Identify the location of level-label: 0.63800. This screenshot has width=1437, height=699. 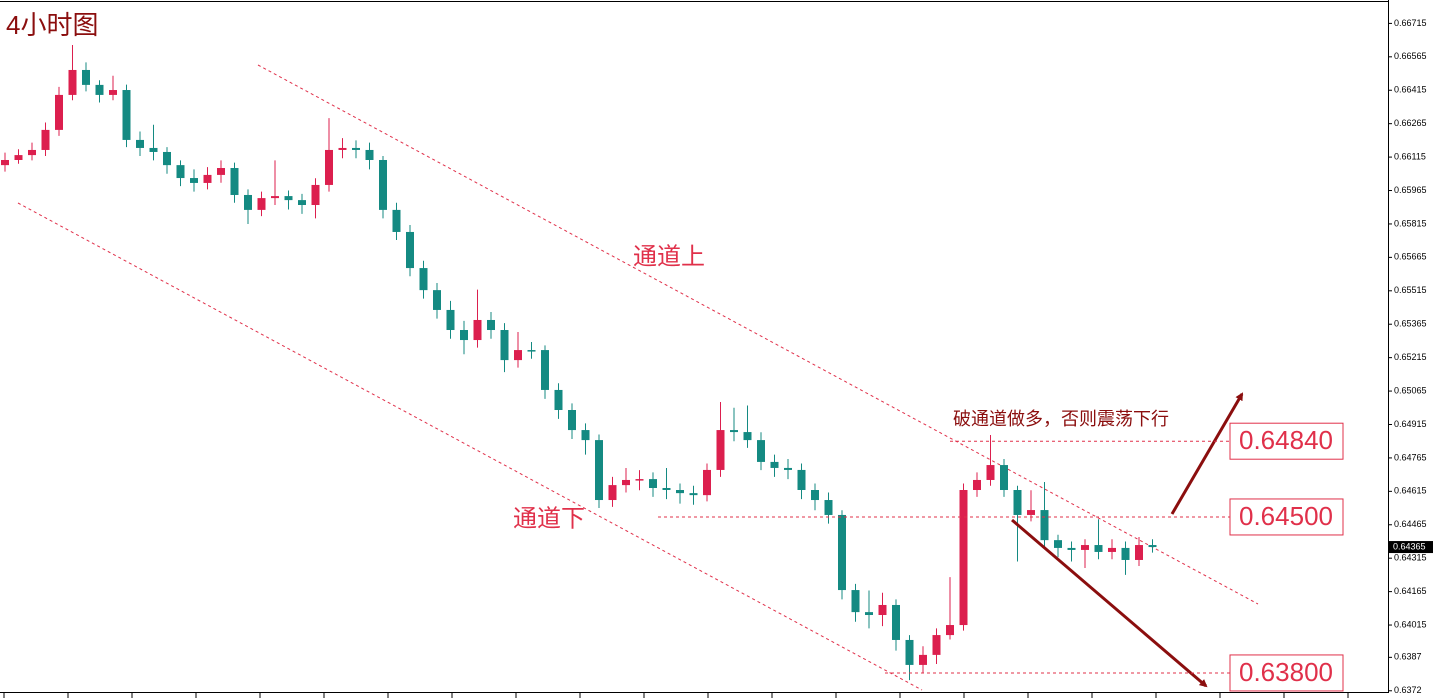
(1286, 672).